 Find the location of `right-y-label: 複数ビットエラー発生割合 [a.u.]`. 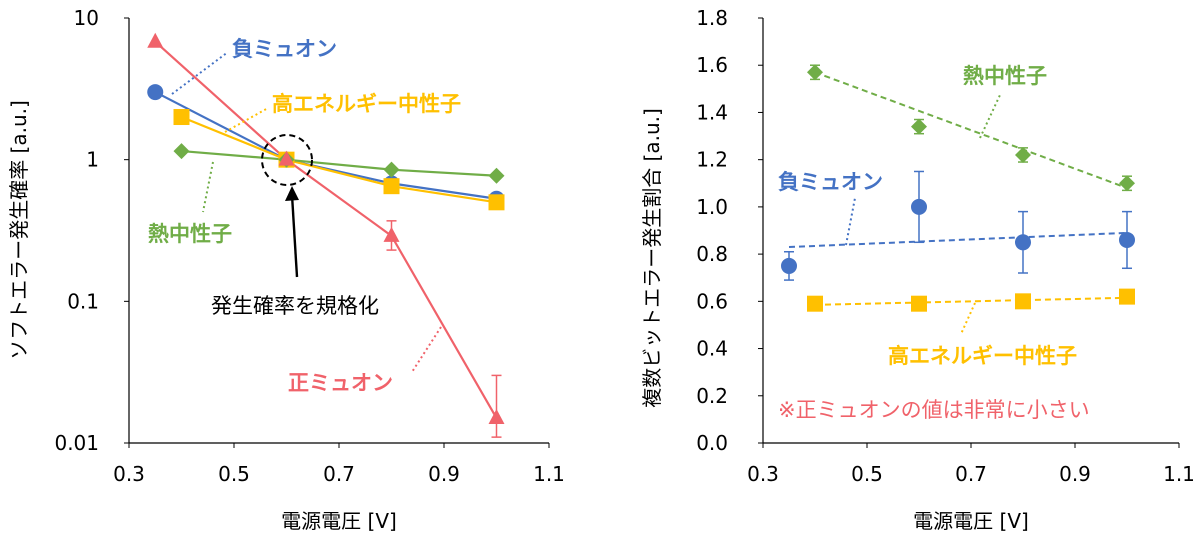

right-y-label: 複数ビットエラー発生割合 [a.u.] is located at coordinates (652, 258).